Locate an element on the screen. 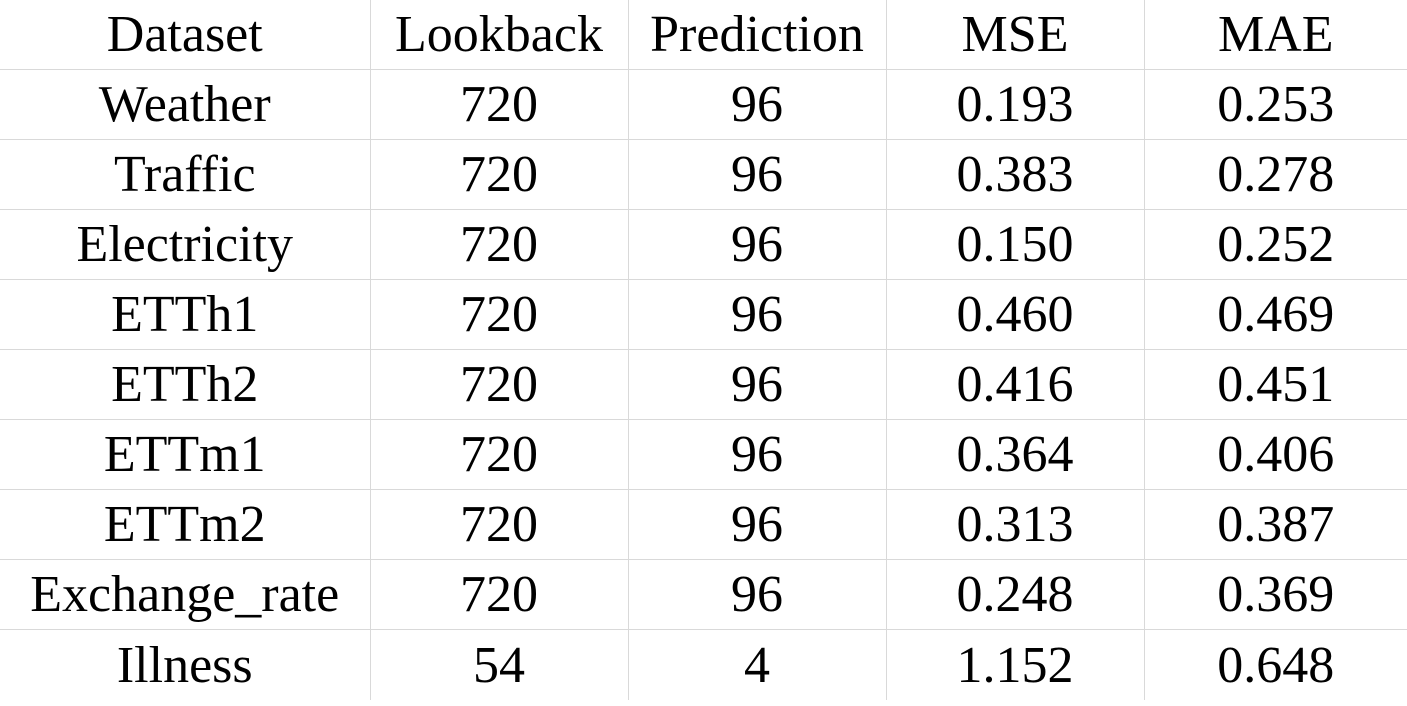 The height and width of the screenshot is (706, 1407). header-cell-lookback: Lookback is located at coordinates (499, 35).